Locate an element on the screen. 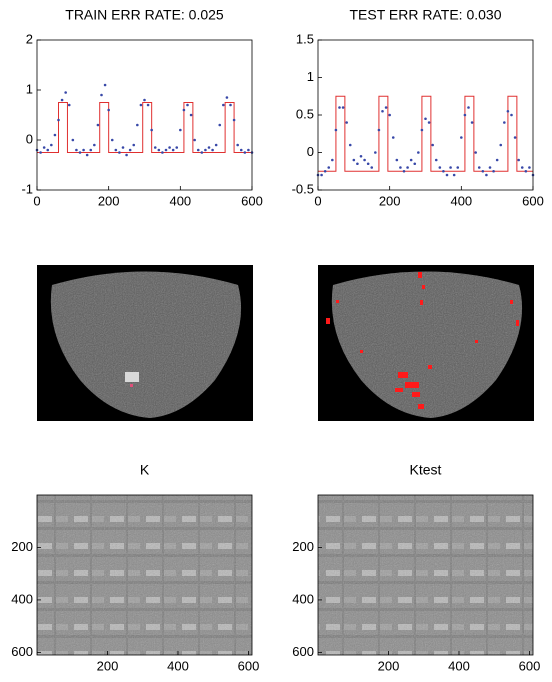 The width and height of the screenshot is (552, 682). y-tick-label: 600 is located at coordinates (22, 651).